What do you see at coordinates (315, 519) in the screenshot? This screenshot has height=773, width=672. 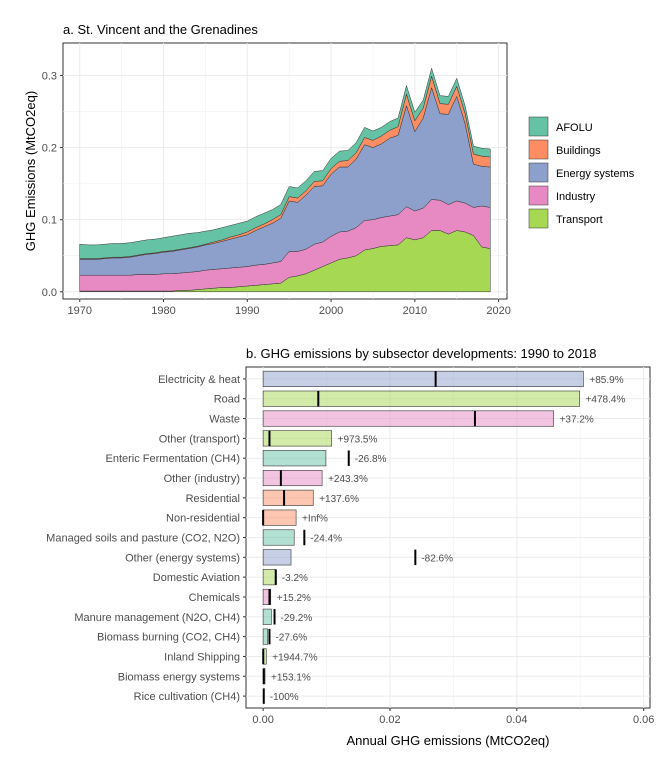 I see `percent-change-label: +Inf%` at bounding box center [315, 519].